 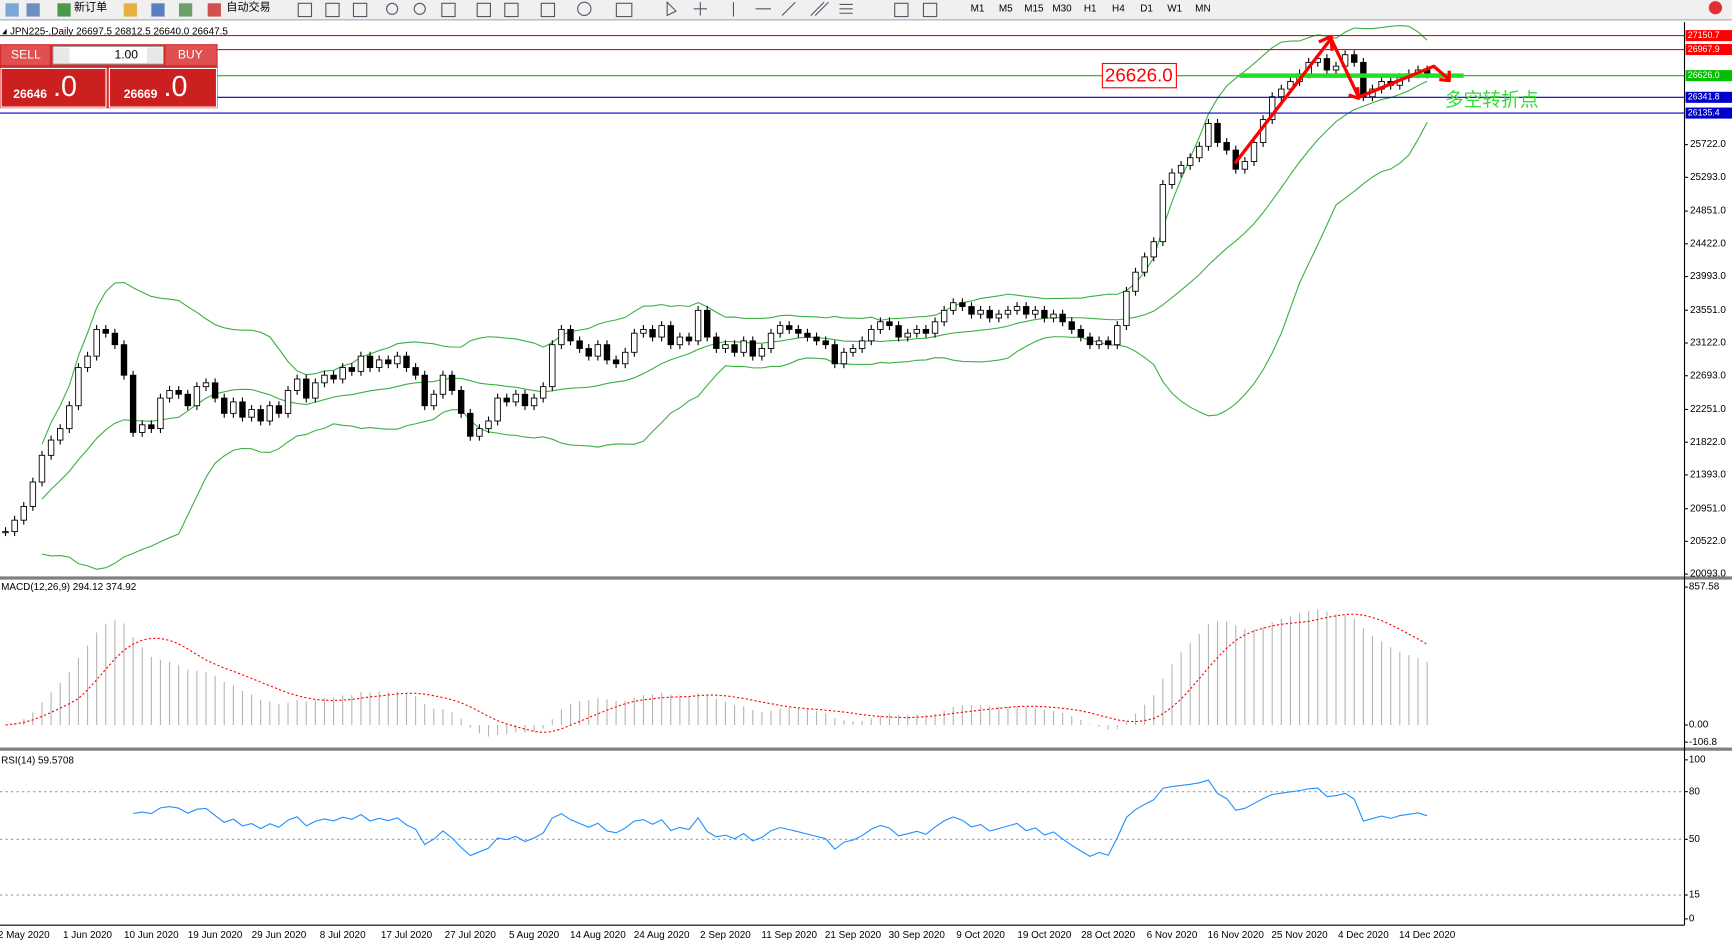 I want to click on timeframe: W1, so click(x=1174, y=8).